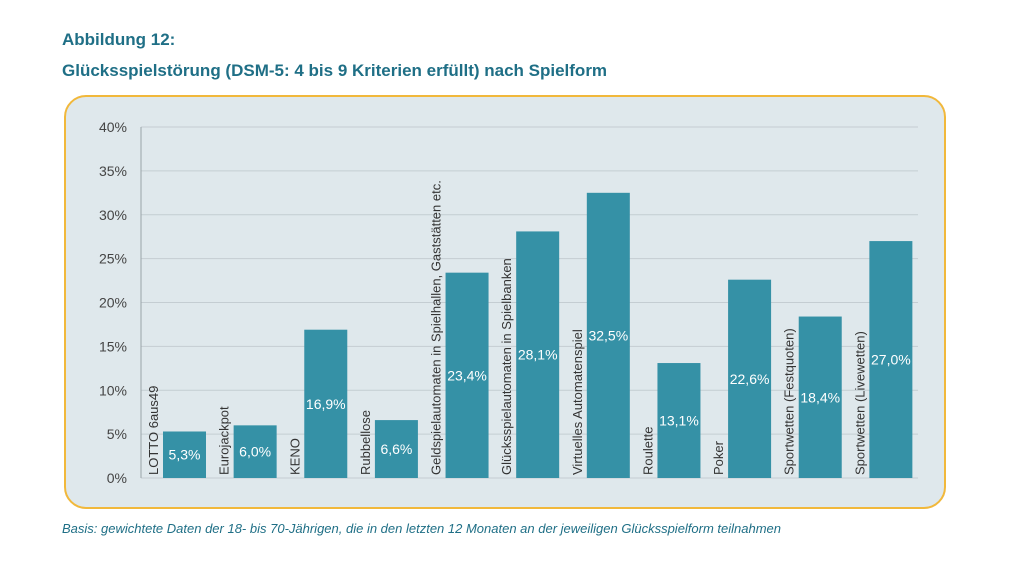 This screenshot has height=575, width=1024. Describe the element at coordinates (113, 390) in the screenshot. I see `y-tick-label: 10%` at that location.